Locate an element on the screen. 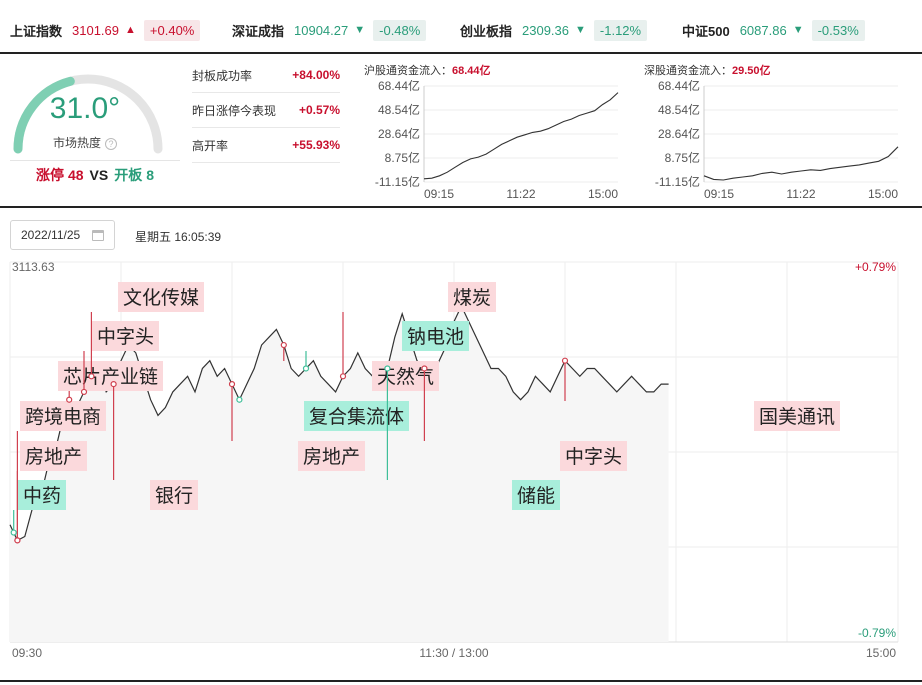 Image resolution: width=922 pixels, height=685 pixels. limit-up-label: 涨停 is located at coordinates (49, 174).